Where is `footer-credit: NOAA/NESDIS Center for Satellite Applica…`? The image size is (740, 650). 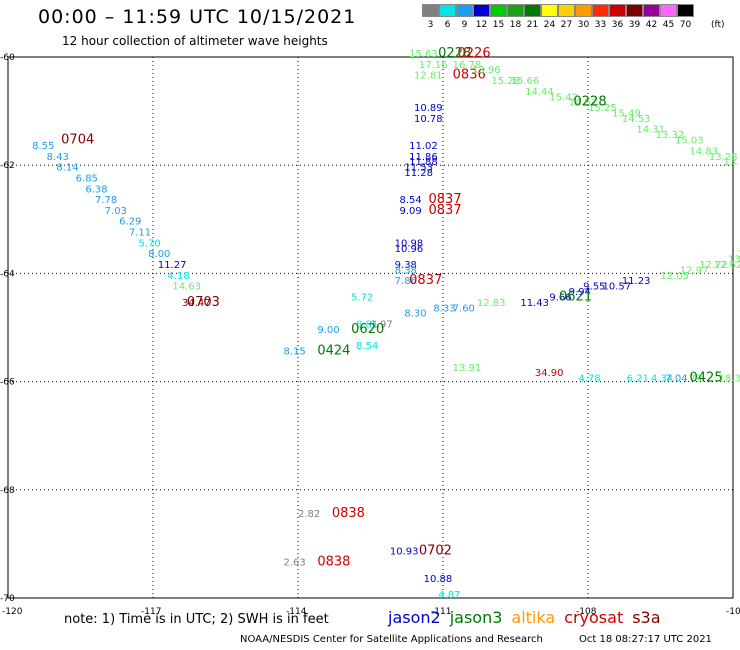 footer-credit: NOAA/NESDIS Center for Satellite Applica… is located at coordinates (391, 639).